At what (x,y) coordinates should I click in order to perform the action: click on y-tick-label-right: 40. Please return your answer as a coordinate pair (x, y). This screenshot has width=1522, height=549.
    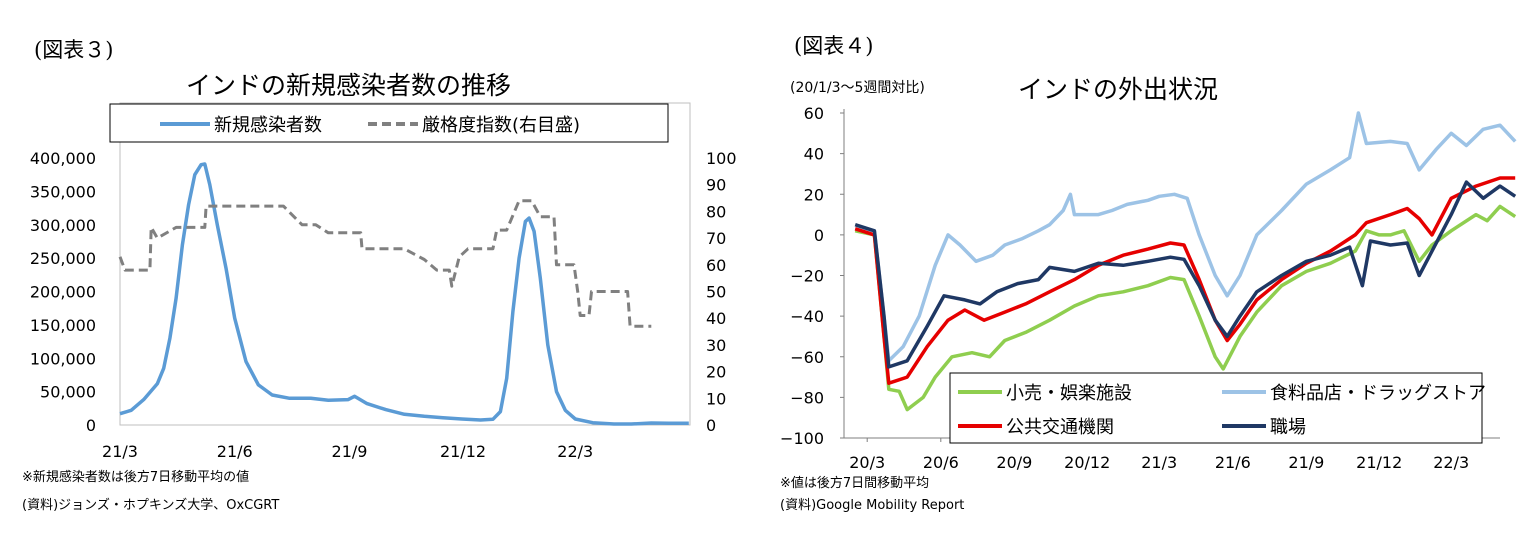
    Looking at the image, I should click on (716, 318).